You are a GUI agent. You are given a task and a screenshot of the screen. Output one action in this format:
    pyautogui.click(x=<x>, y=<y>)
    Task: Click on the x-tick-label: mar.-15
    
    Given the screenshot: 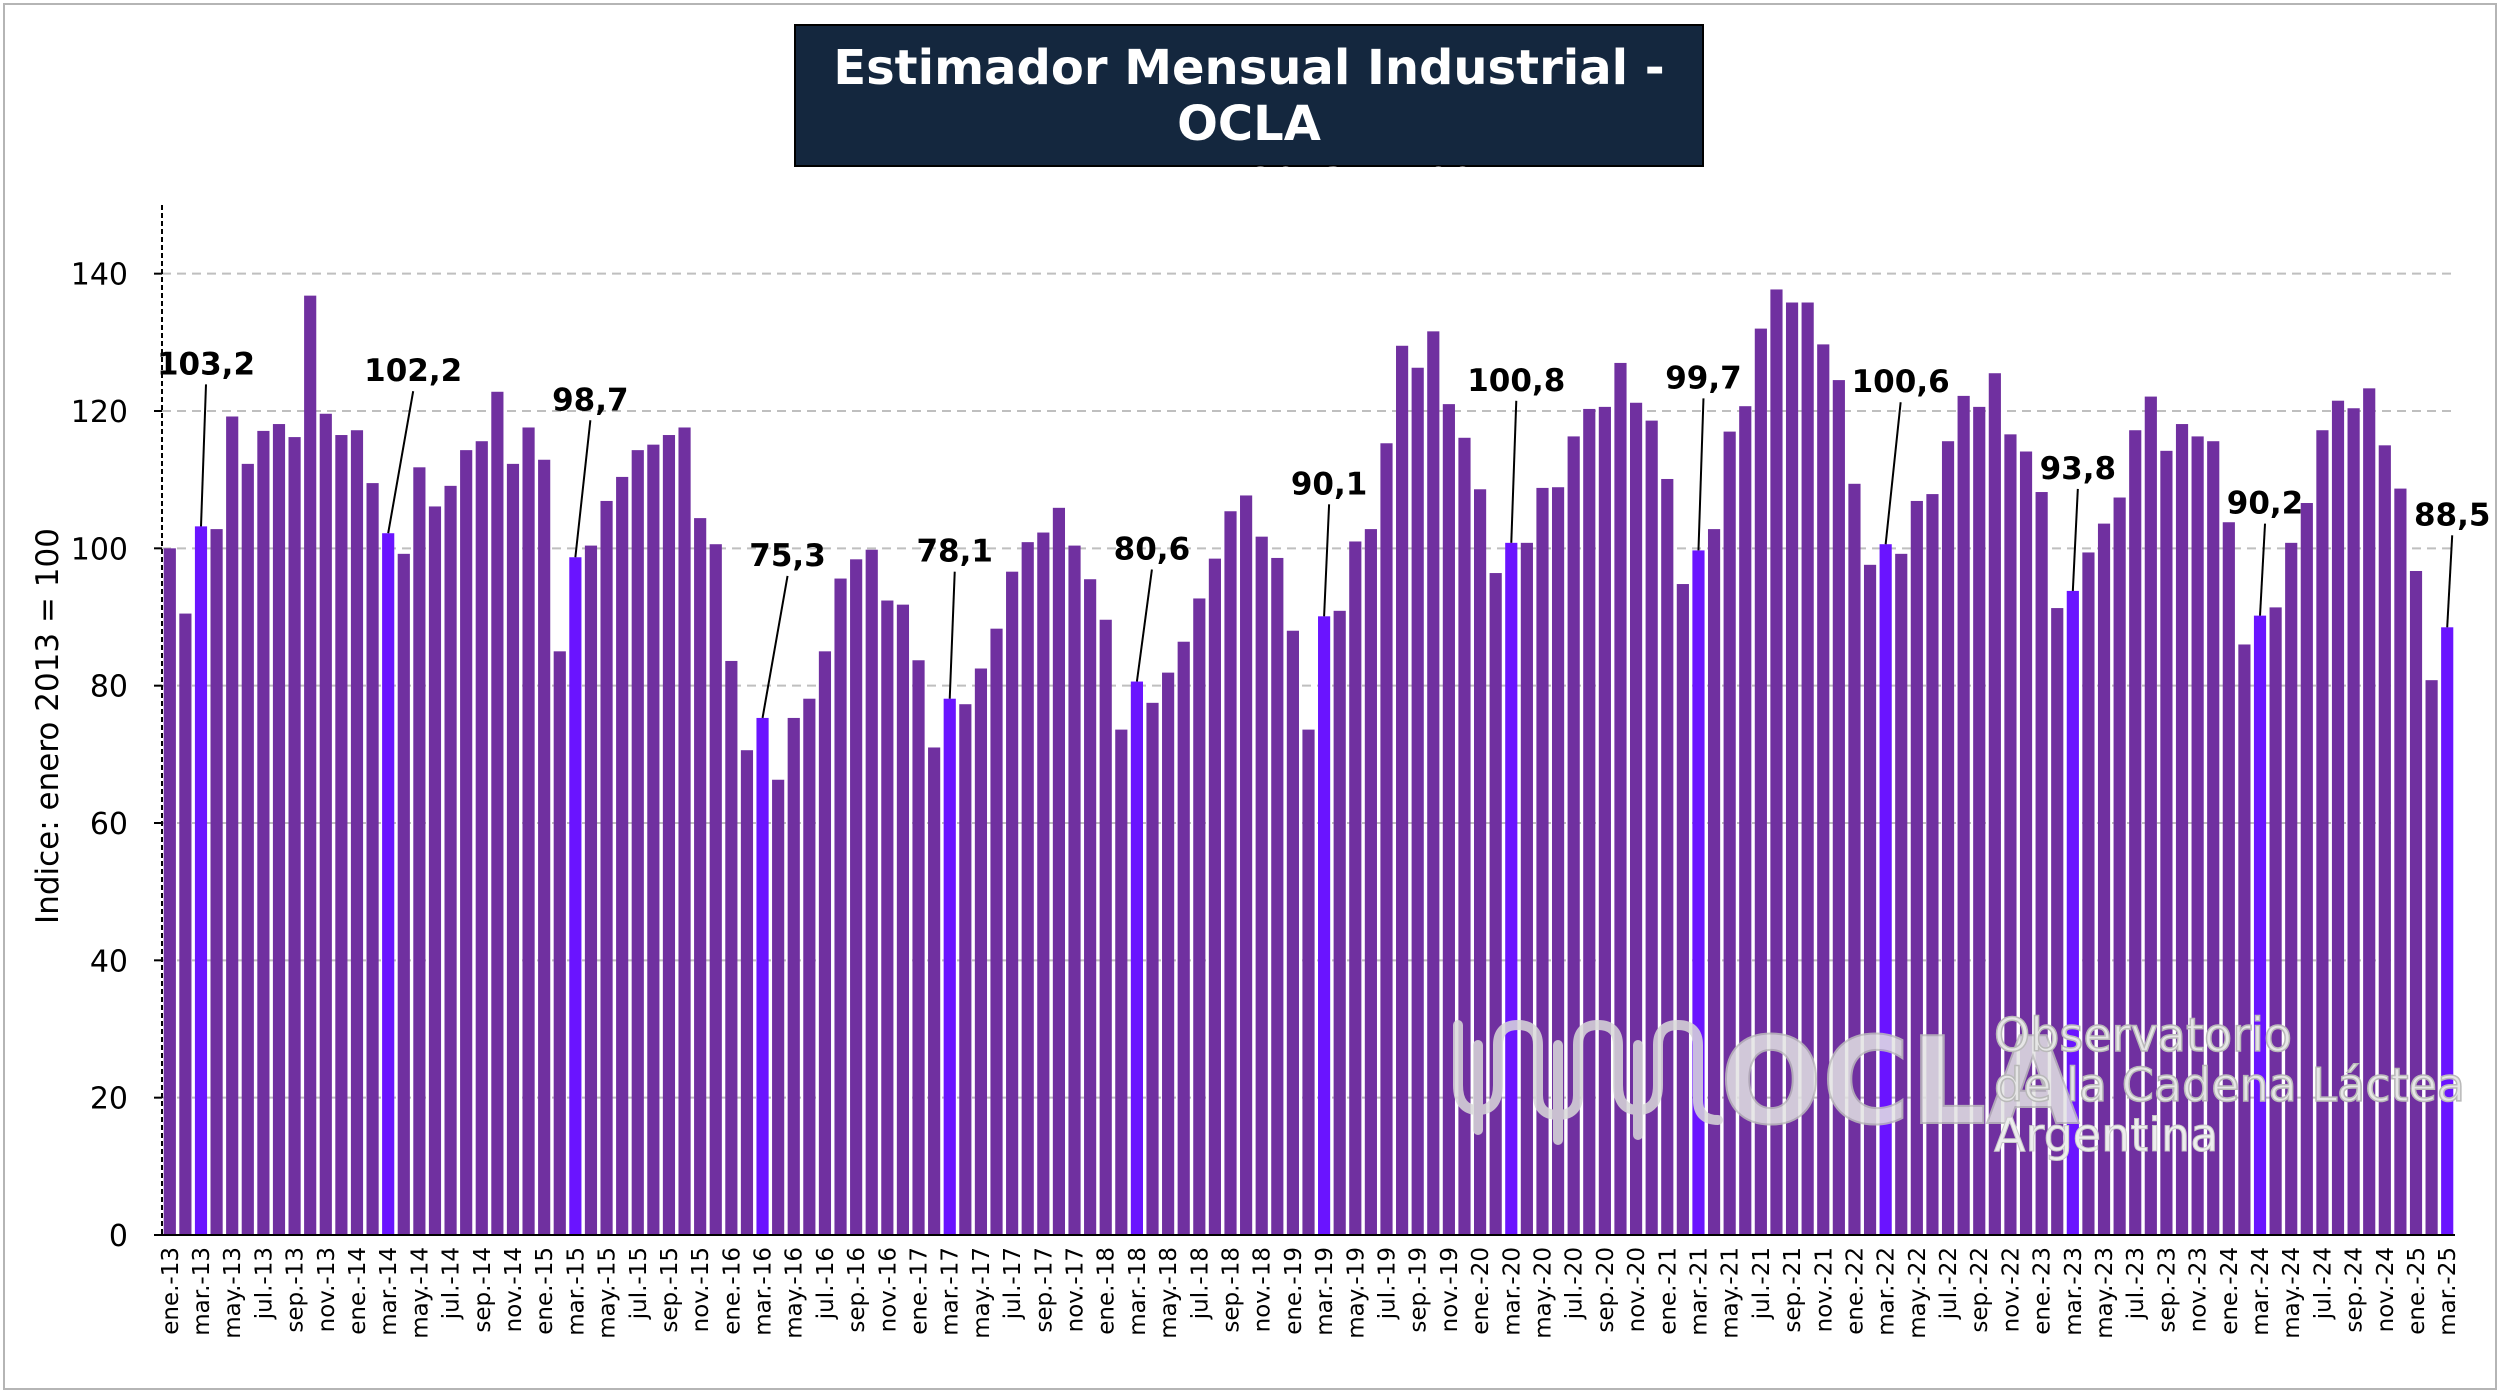 What is the action you would take?
    pyautogui.click(x=576, y=1291)
    